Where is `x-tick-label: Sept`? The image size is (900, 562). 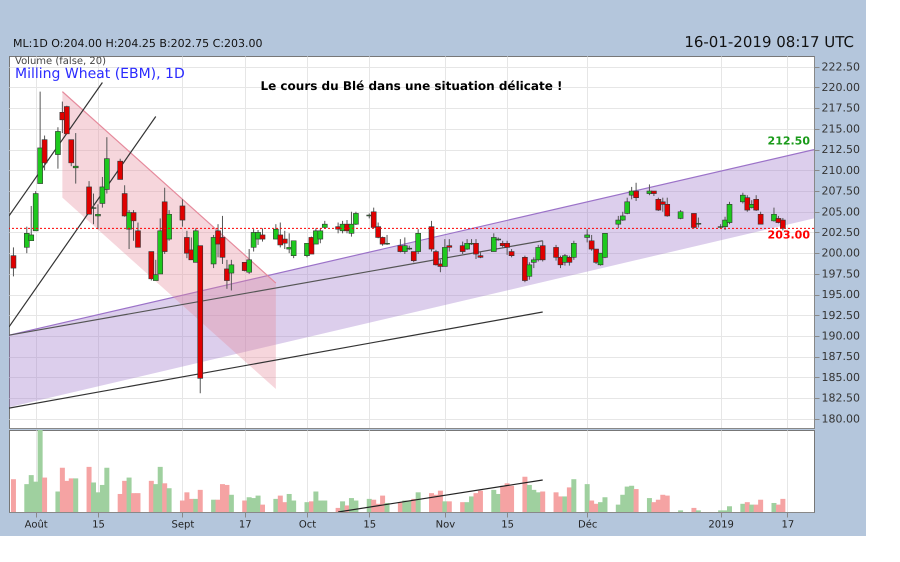
x-tick-label: Sept is located at coordinates (183, 525).